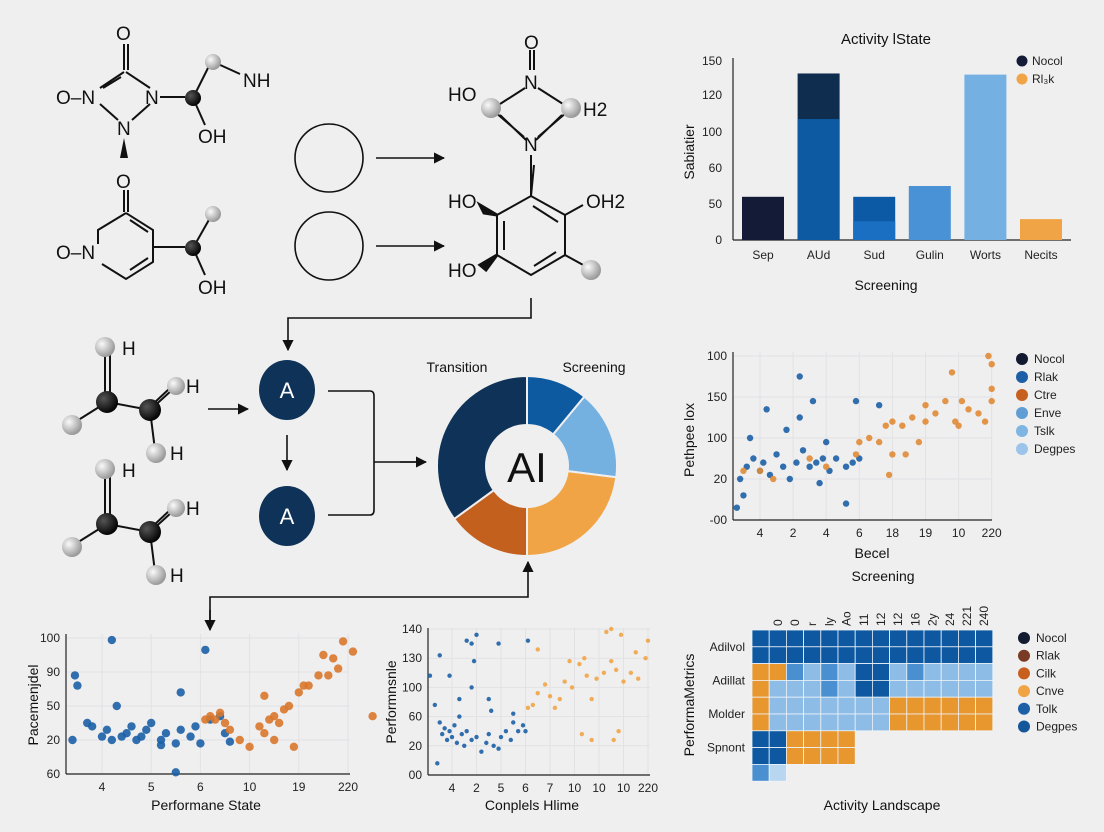  I want to click on x-tick-label: 220, so click(348, 787).